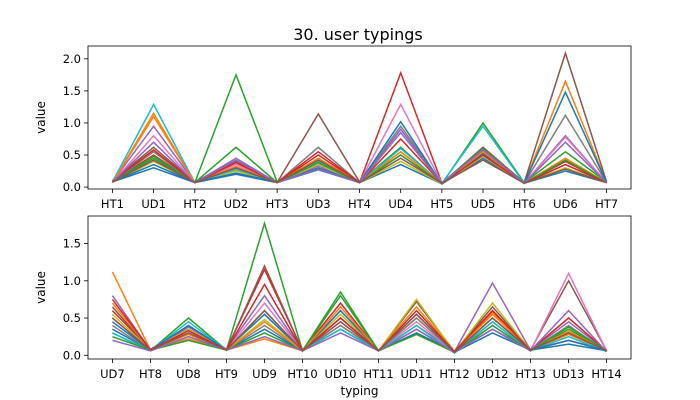 The height and width of the screenshot is (400, 700). Describe the element at coordinates (417, 374) in the screenshot. I see `x-tick-label: UD11` at that location.